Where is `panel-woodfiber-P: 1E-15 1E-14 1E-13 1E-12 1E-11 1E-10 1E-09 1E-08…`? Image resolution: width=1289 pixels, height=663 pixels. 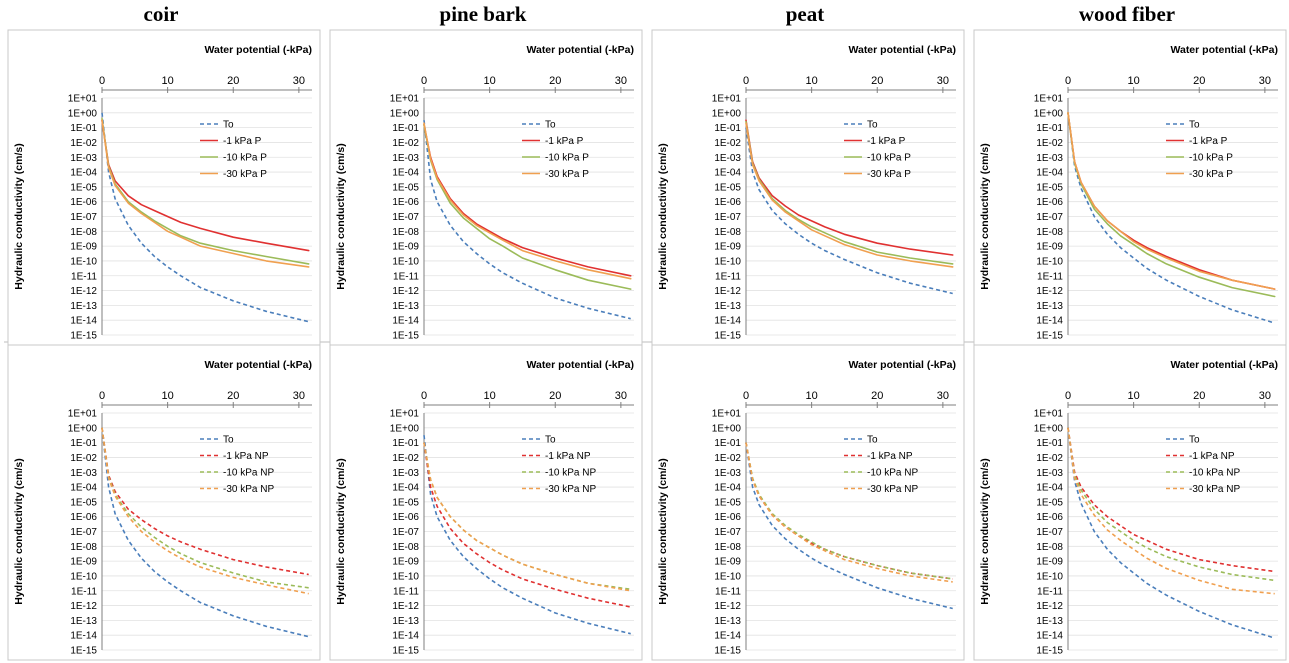 panel-woodfiber-P: 1E-15 1E-14 1E-13 1E-12 1E-11 1E-10 1E-09 1E-08… is located at coordinates (1130, 187).